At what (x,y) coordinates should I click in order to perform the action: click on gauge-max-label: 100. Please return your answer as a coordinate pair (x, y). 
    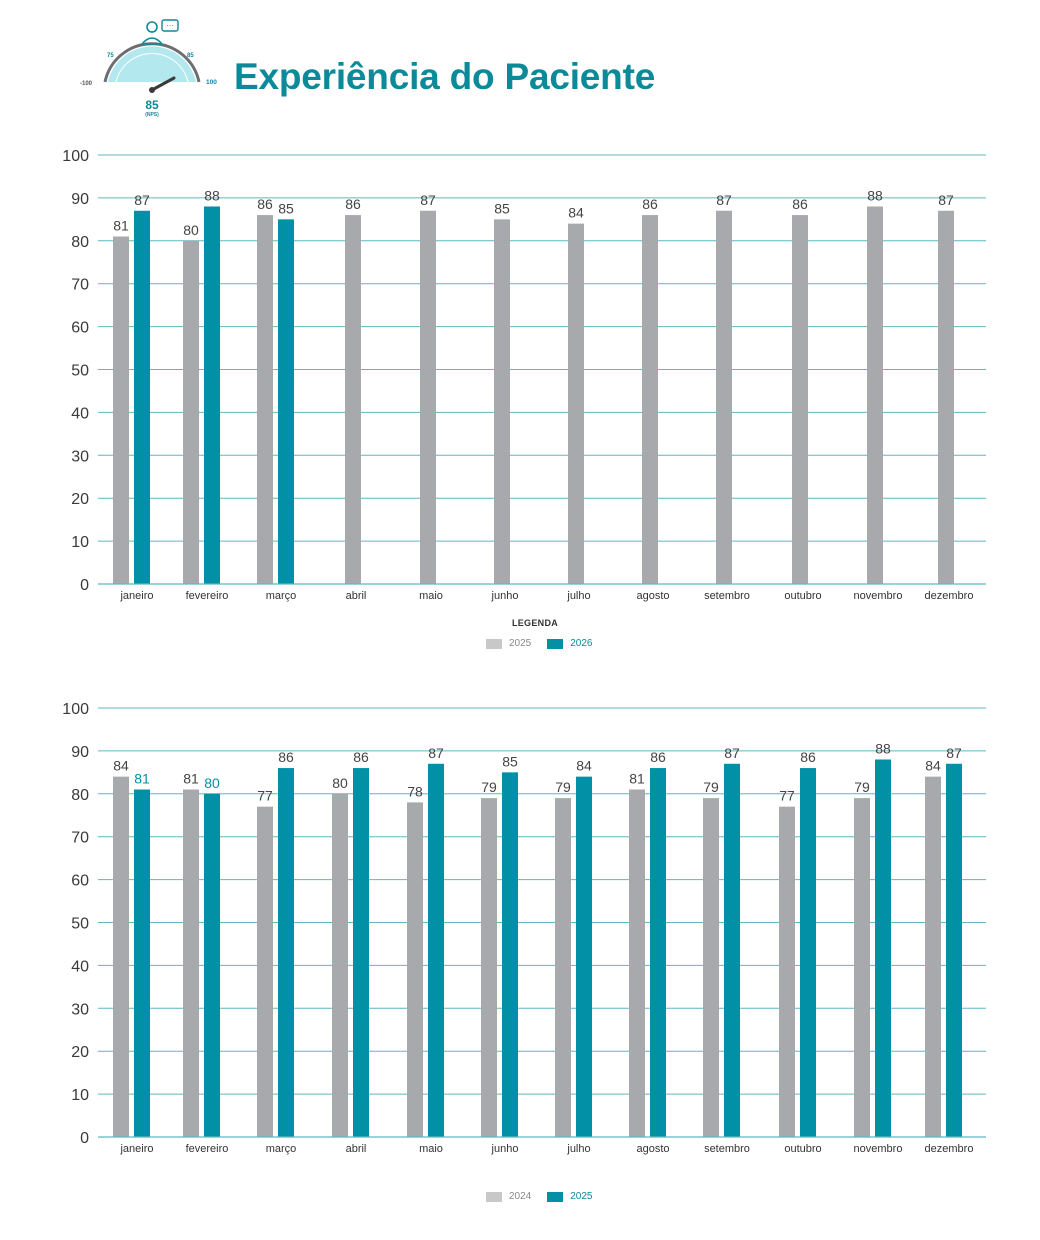
    Looking at the image, I should click on (211, 82).